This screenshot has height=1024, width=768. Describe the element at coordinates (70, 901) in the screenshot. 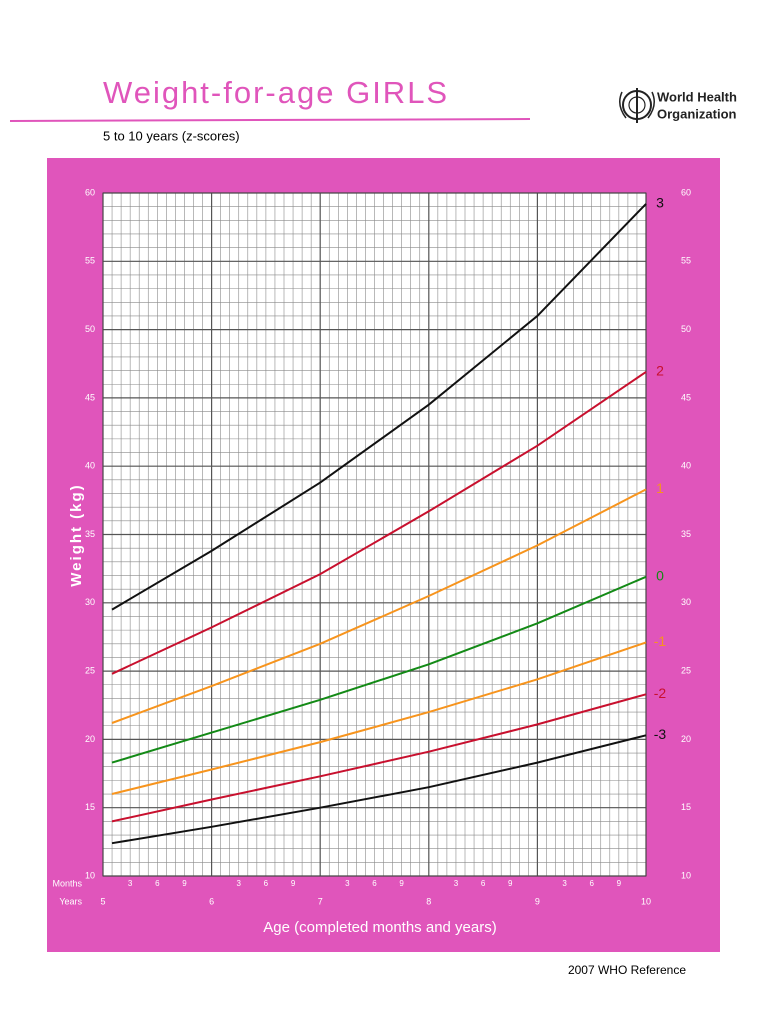

I see `years-row-label: Years` at that location.